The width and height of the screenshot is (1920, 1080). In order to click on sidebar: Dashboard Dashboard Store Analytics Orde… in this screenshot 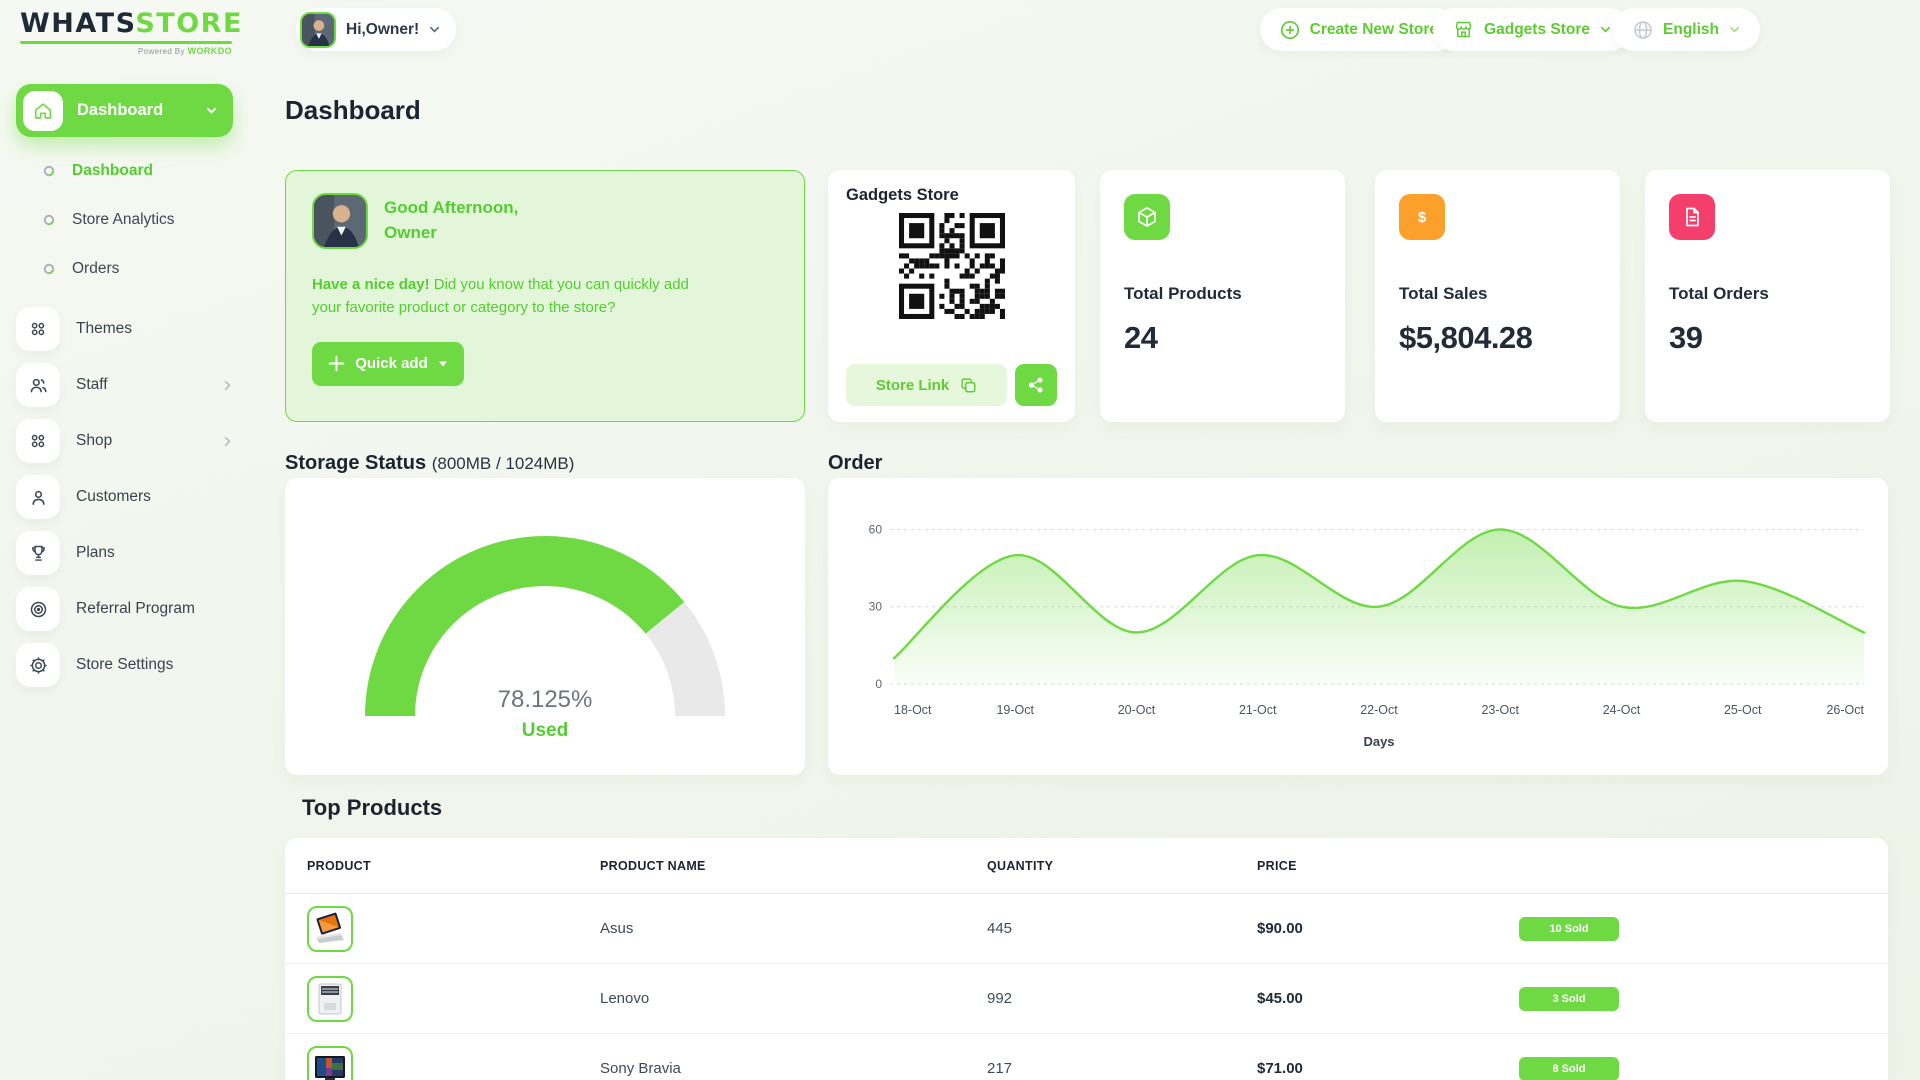, I will do `click(124, 388)`.